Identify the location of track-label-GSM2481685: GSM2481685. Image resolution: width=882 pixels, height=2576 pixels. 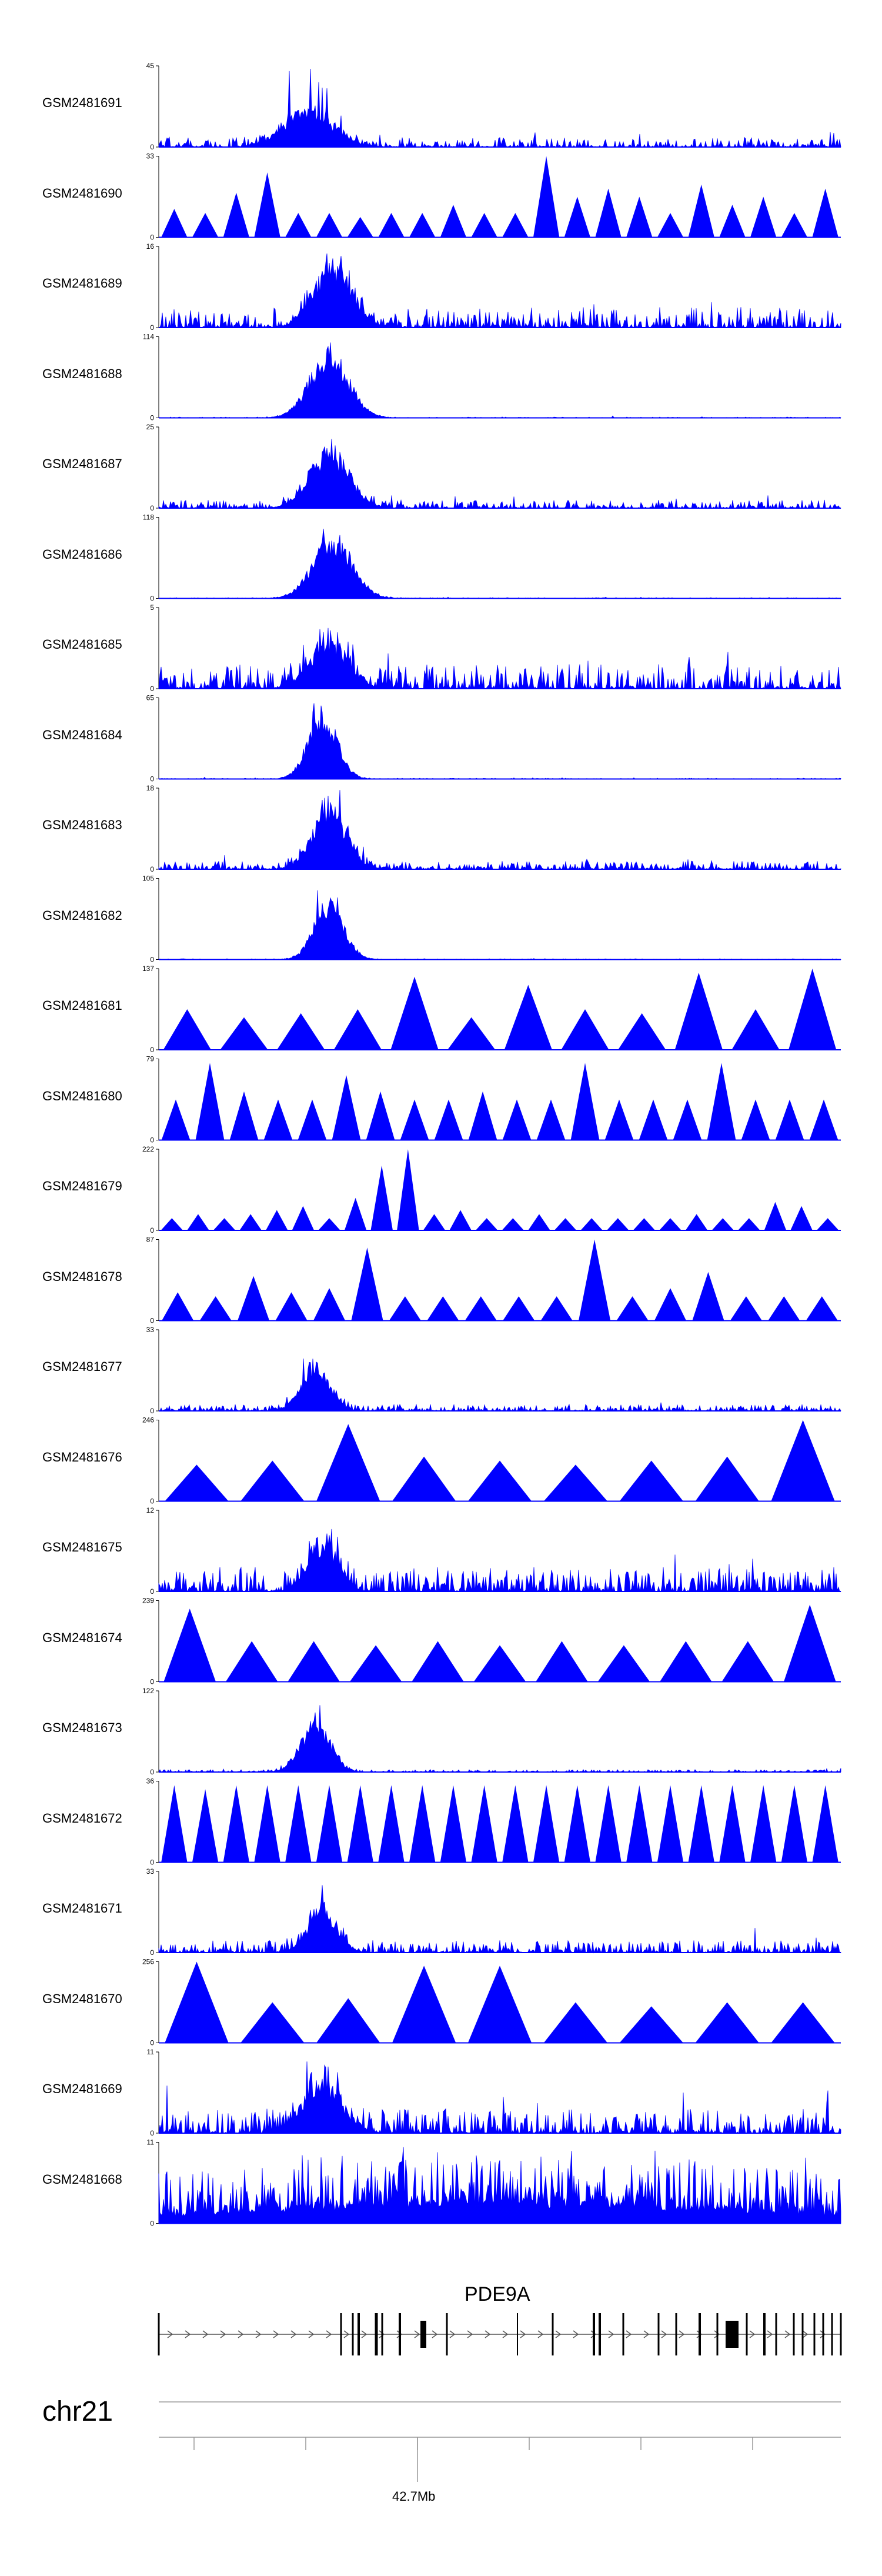
(82, 644).